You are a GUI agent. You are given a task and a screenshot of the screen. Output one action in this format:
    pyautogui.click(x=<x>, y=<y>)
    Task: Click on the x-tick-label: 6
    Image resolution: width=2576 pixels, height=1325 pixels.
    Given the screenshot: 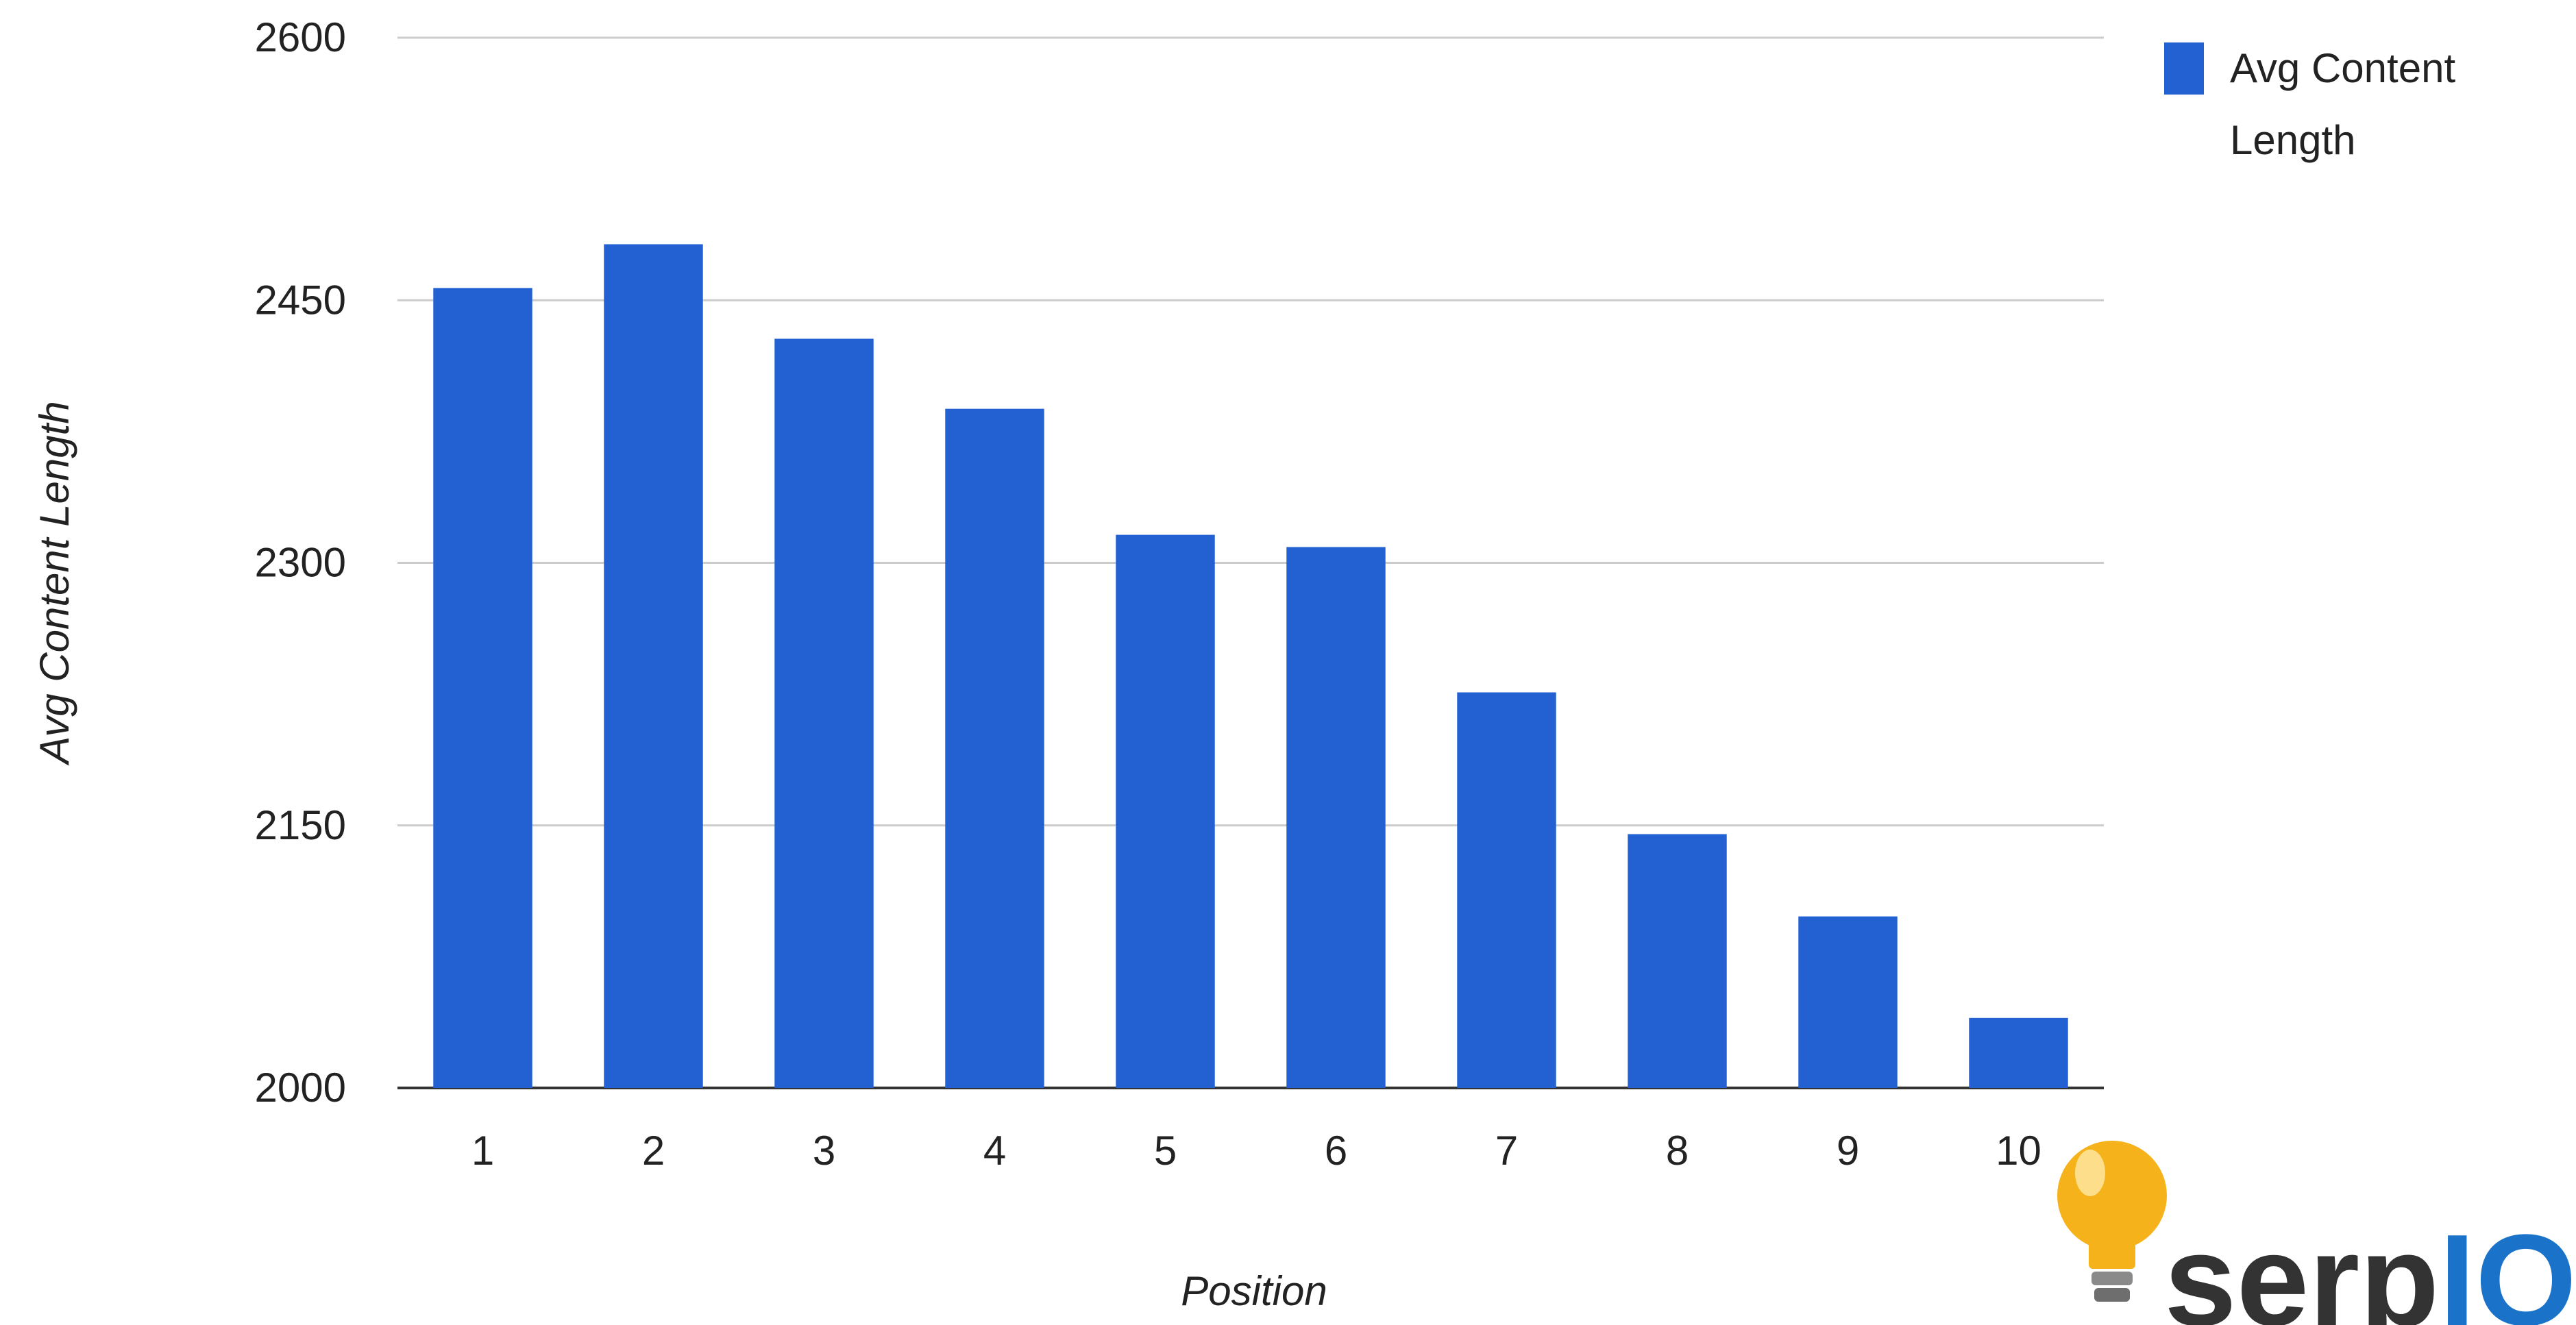 What is the action you would take?
    pyautogui.click(x=1336, y=1151)
    